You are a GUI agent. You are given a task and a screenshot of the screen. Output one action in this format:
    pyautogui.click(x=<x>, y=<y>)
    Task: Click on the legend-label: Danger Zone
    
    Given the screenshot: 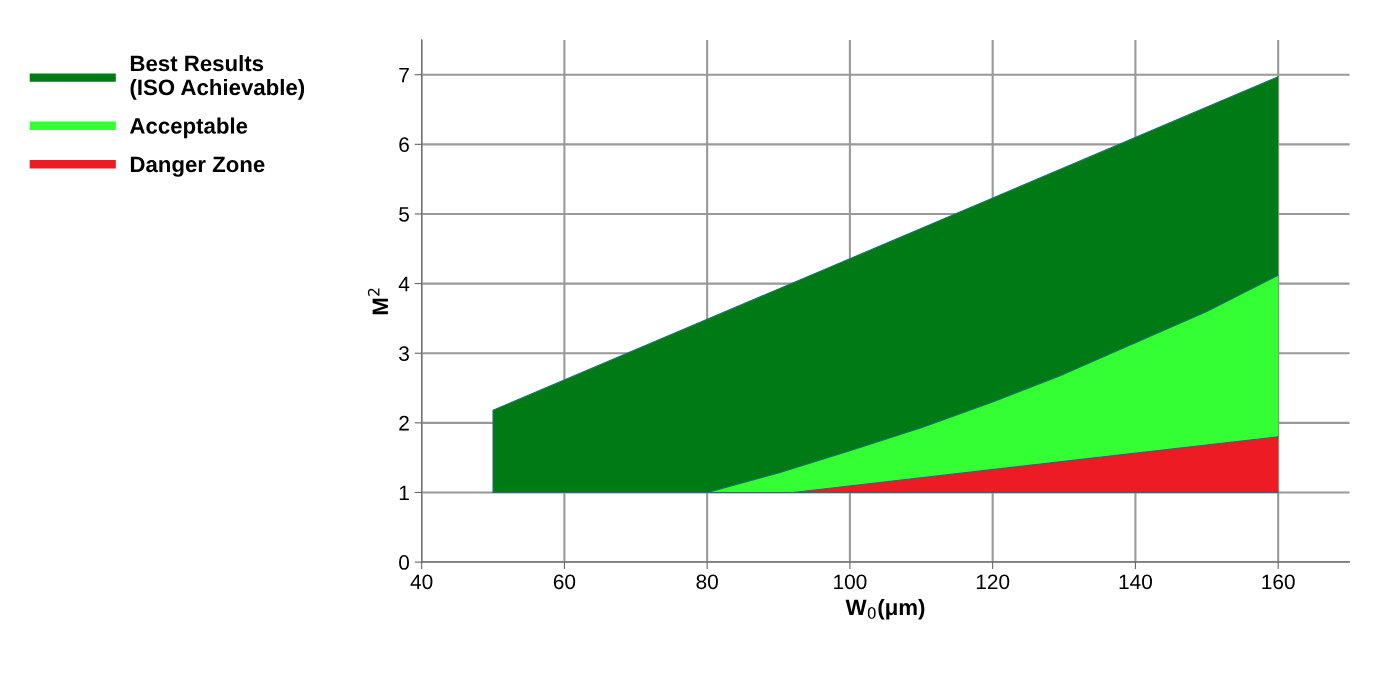 What is the action you would take?
    pyautogui.click(x=197, y=166)
    